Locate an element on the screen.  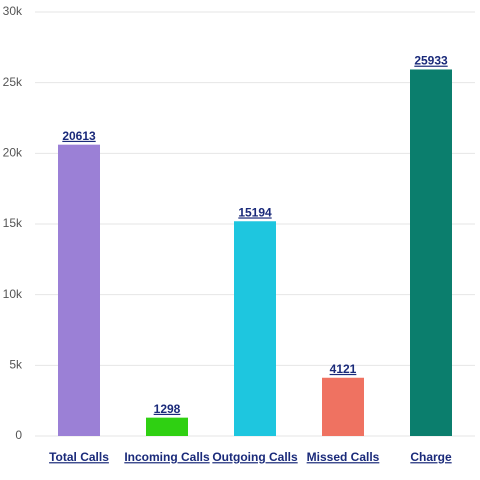
x-tick-label: Outgoing Calls is located at coordinates (255, 457).